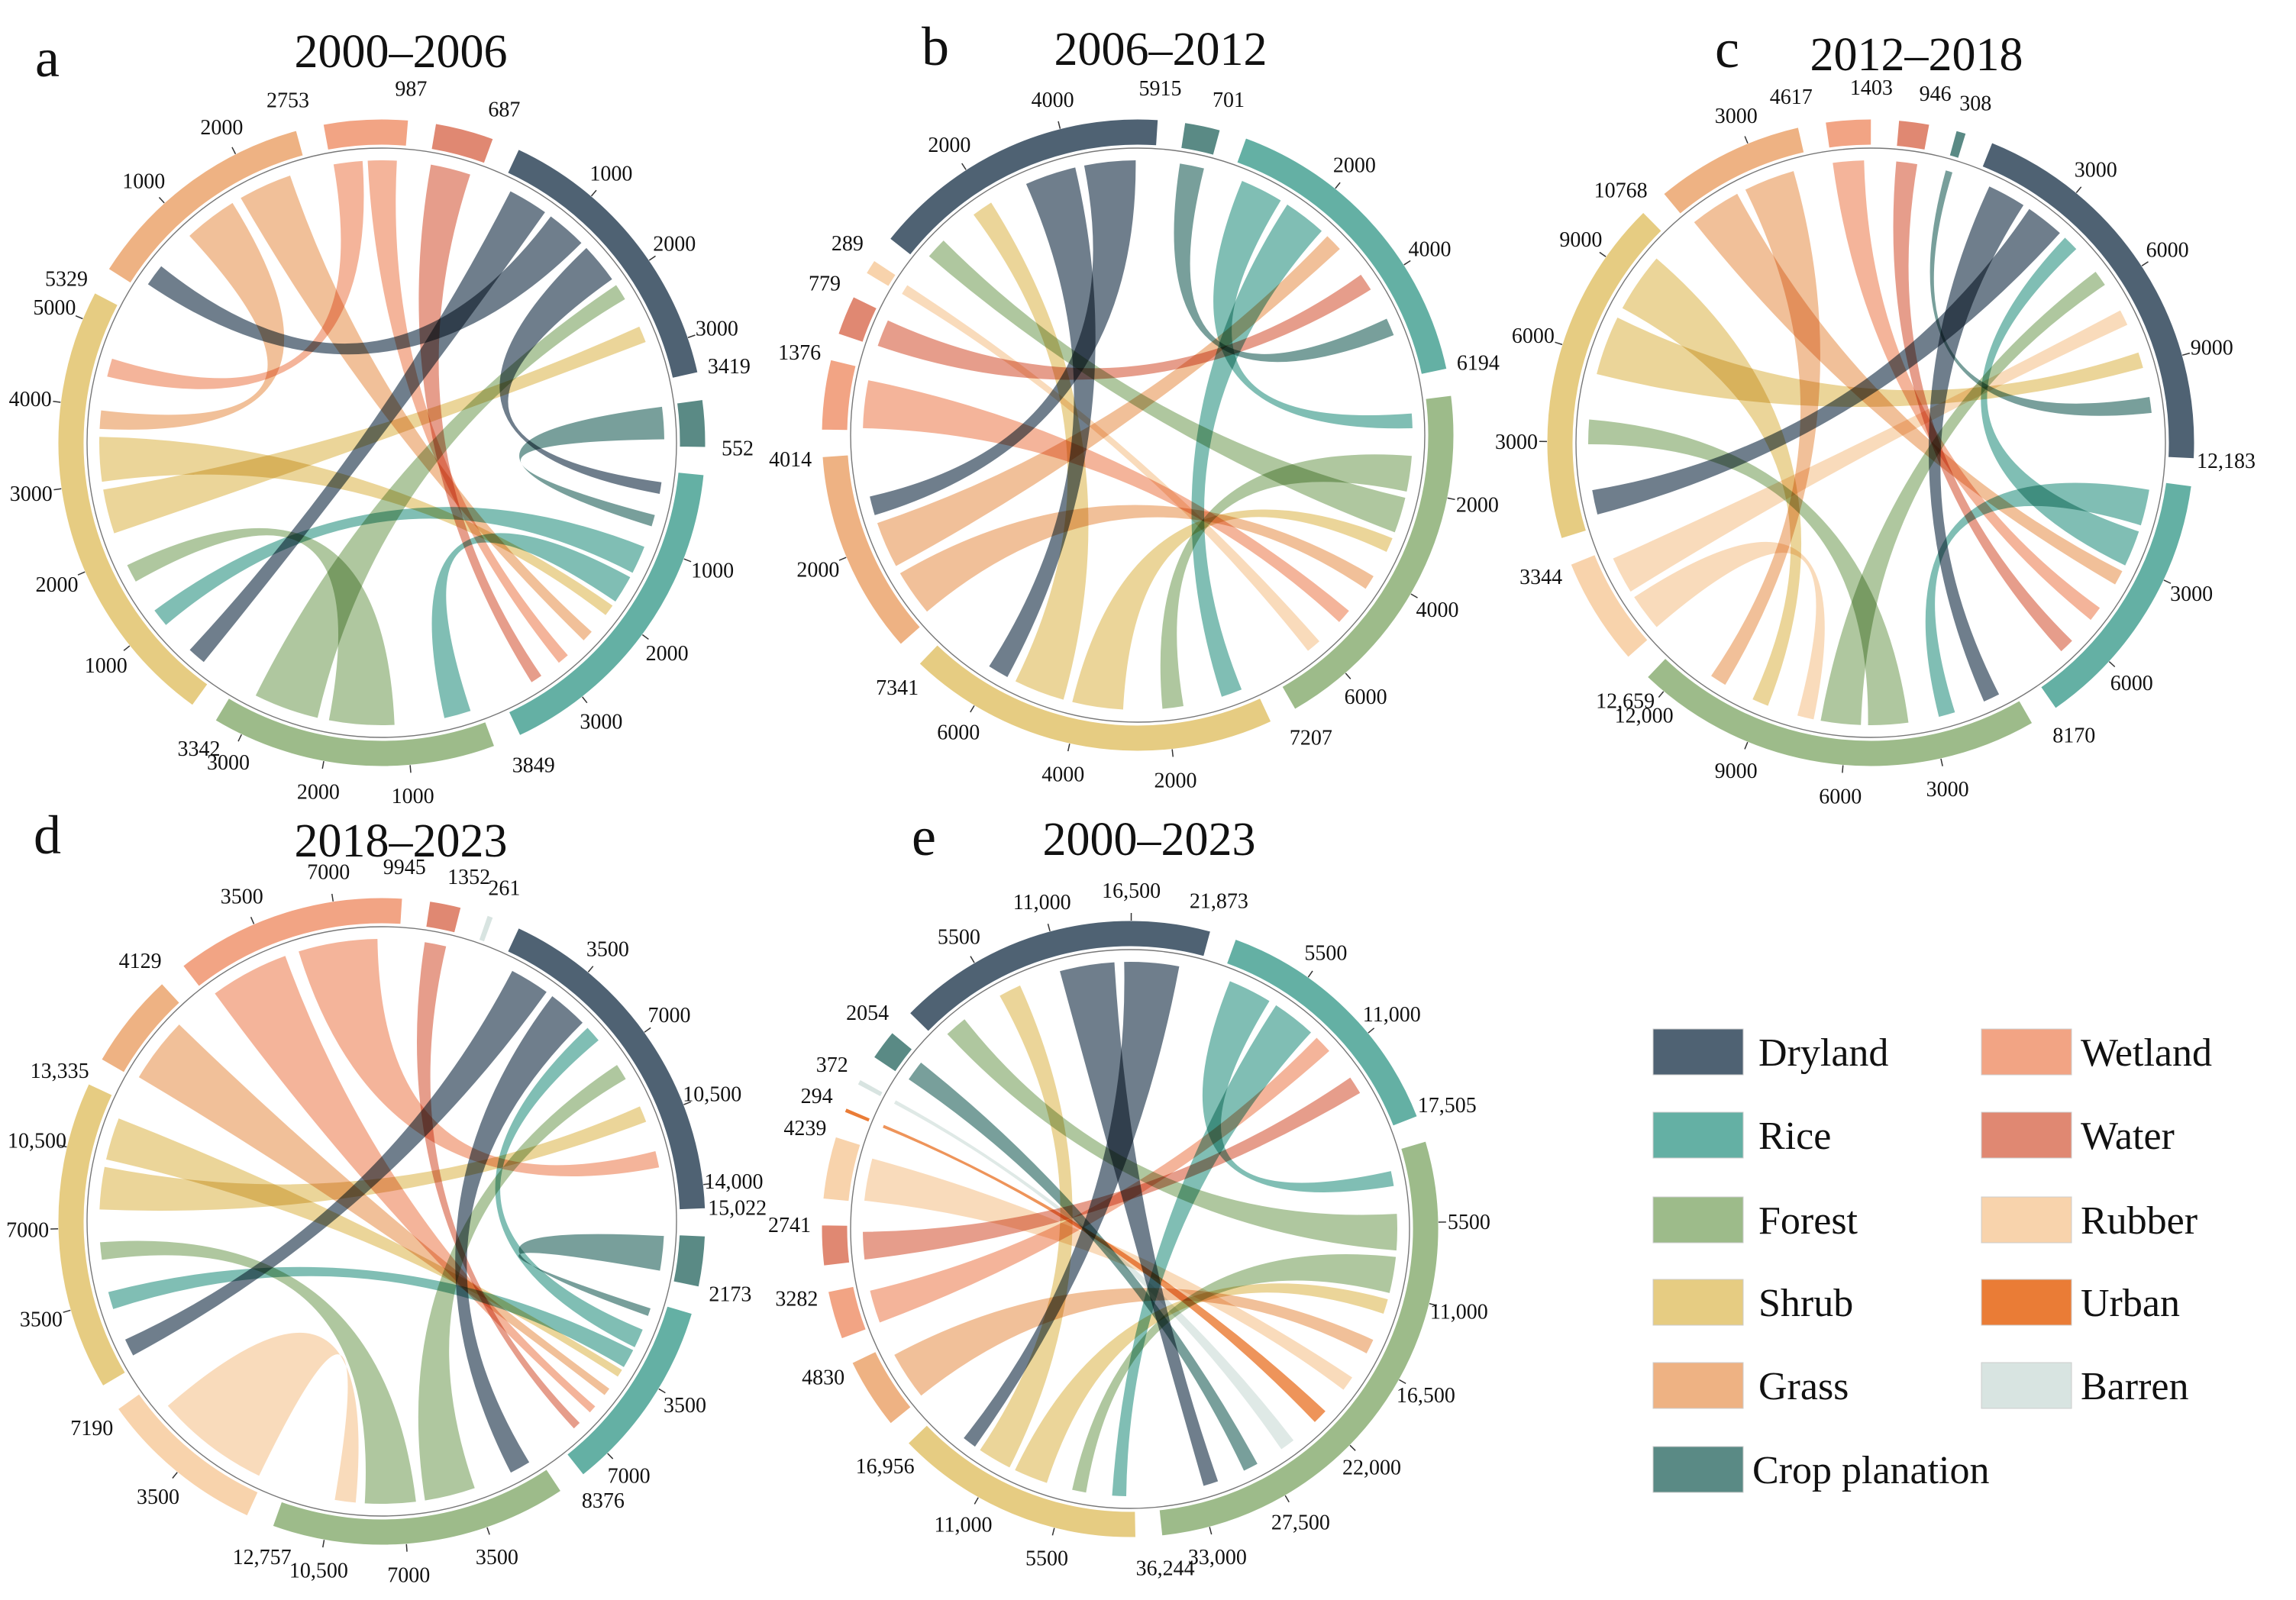 The height and width of the screenshot is (1600, 2296). What do you see at coordinates (1131, 891) in the screenshot?
I see `tick-label: 16,500` at bounding box center [1131, 891].